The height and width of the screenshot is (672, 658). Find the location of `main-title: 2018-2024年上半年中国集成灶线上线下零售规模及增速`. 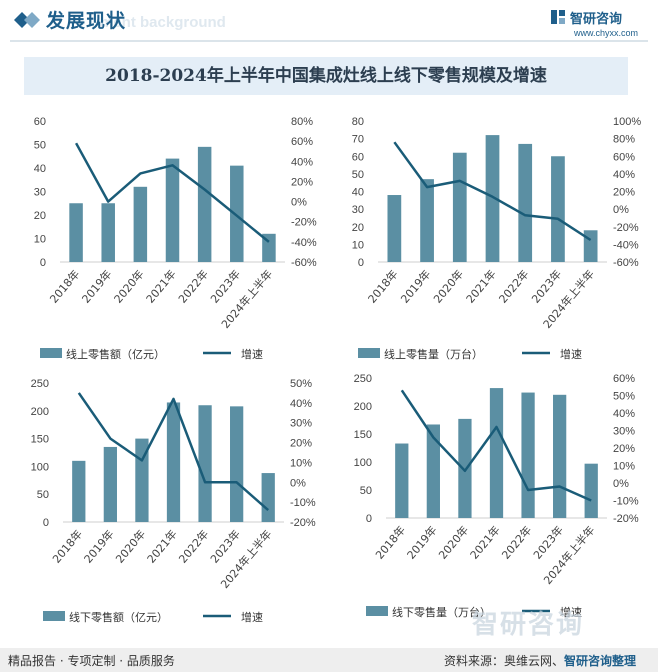

main-title: 2018-2024年上半年中国集成灶线上线下零售规模及增速 is located at coordinates (326, 76).